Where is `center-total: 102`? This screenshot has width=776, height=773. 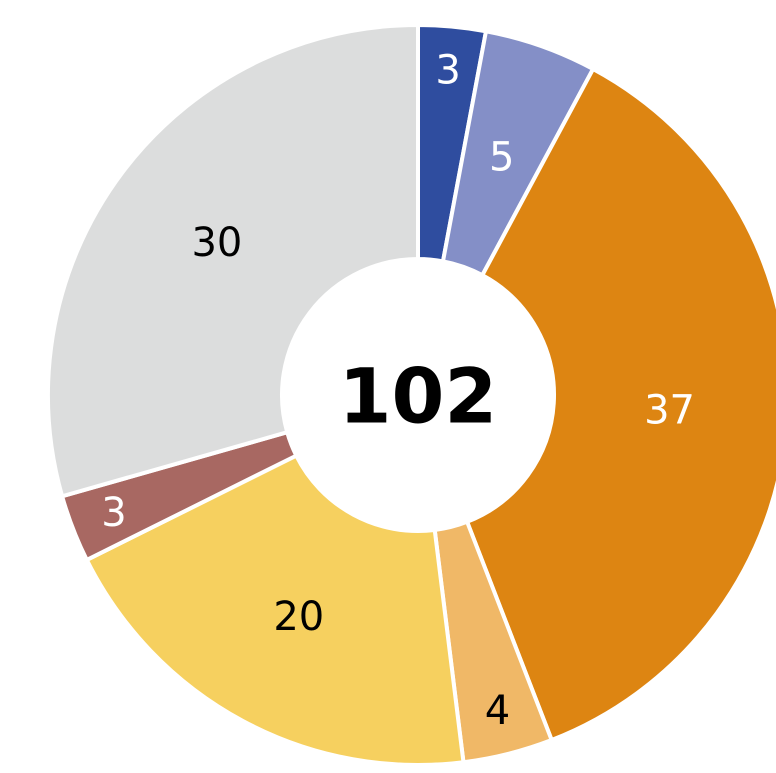 center-total: 102 is located at coordinates (418, 396).